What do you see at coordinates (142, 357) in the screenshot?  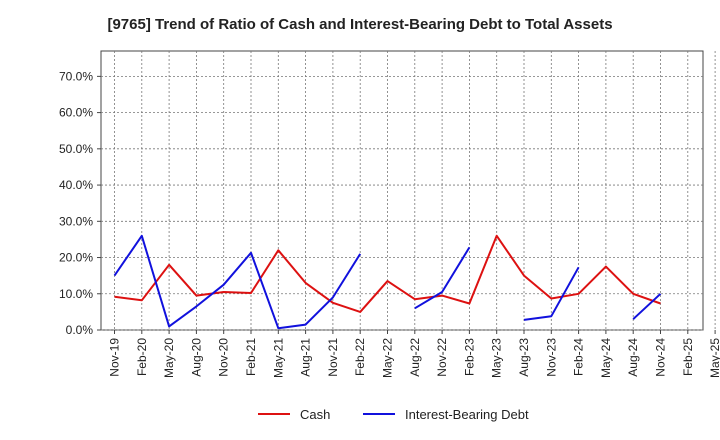 I see `x-tick-label: Feb-20` at bounding box center [142, 357].